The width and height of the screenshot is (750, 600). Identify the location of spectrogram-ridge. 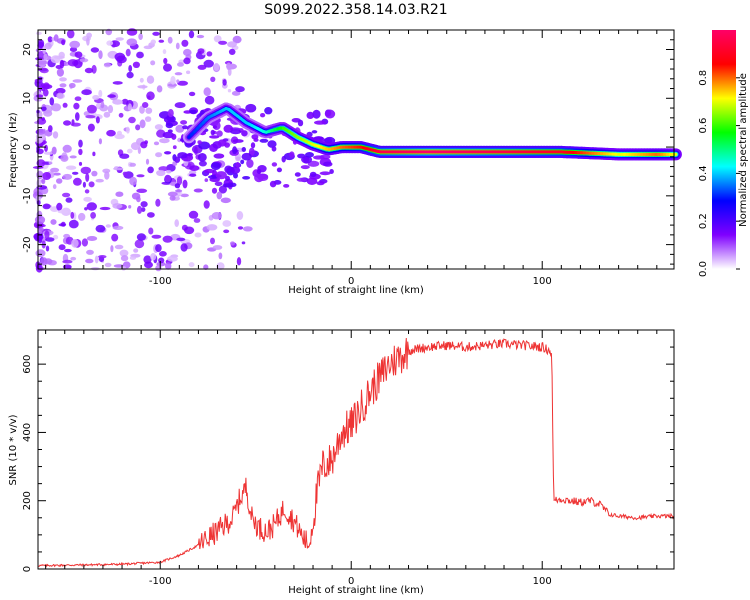
(432, 131).